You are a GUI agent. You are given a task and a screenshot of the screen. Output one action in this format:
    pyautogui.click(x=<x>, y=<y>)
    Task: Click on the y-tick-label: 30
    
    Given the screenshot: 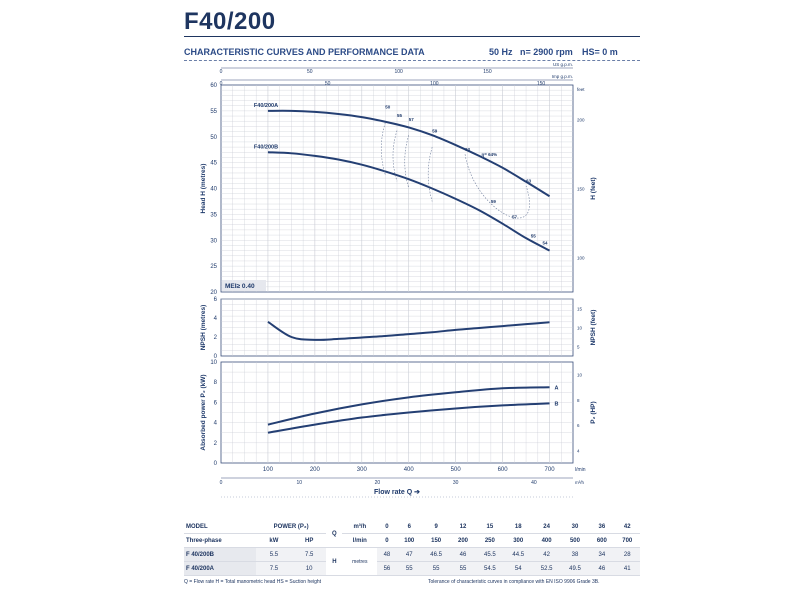 What is the action you would take?
    pyautogui.click(x=213, y=241)
    